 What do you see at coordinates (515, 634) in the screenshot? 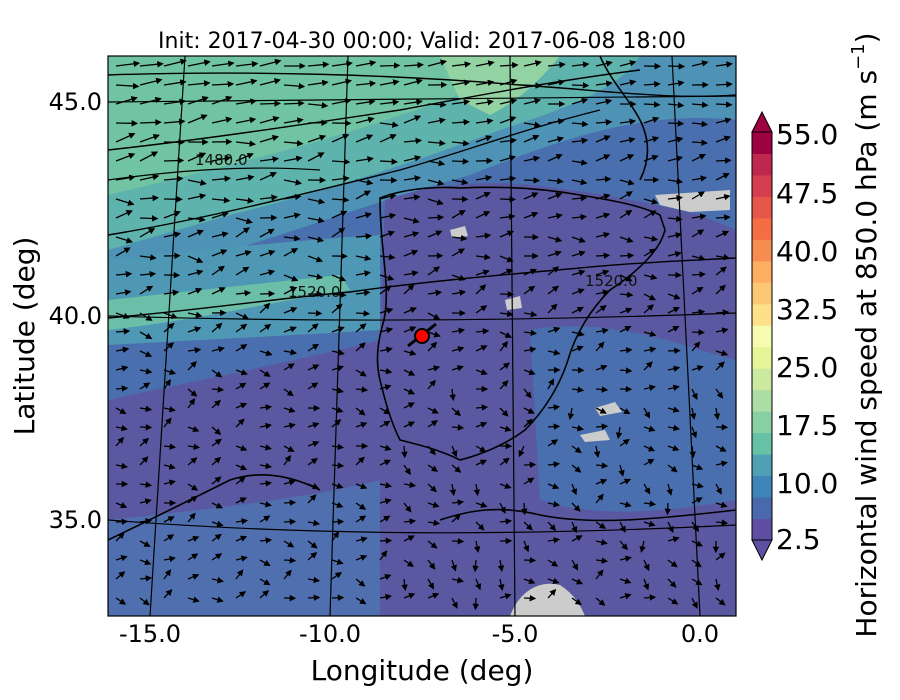
I see `x-tick-label: -5.0` at bounding box center [515, 634].